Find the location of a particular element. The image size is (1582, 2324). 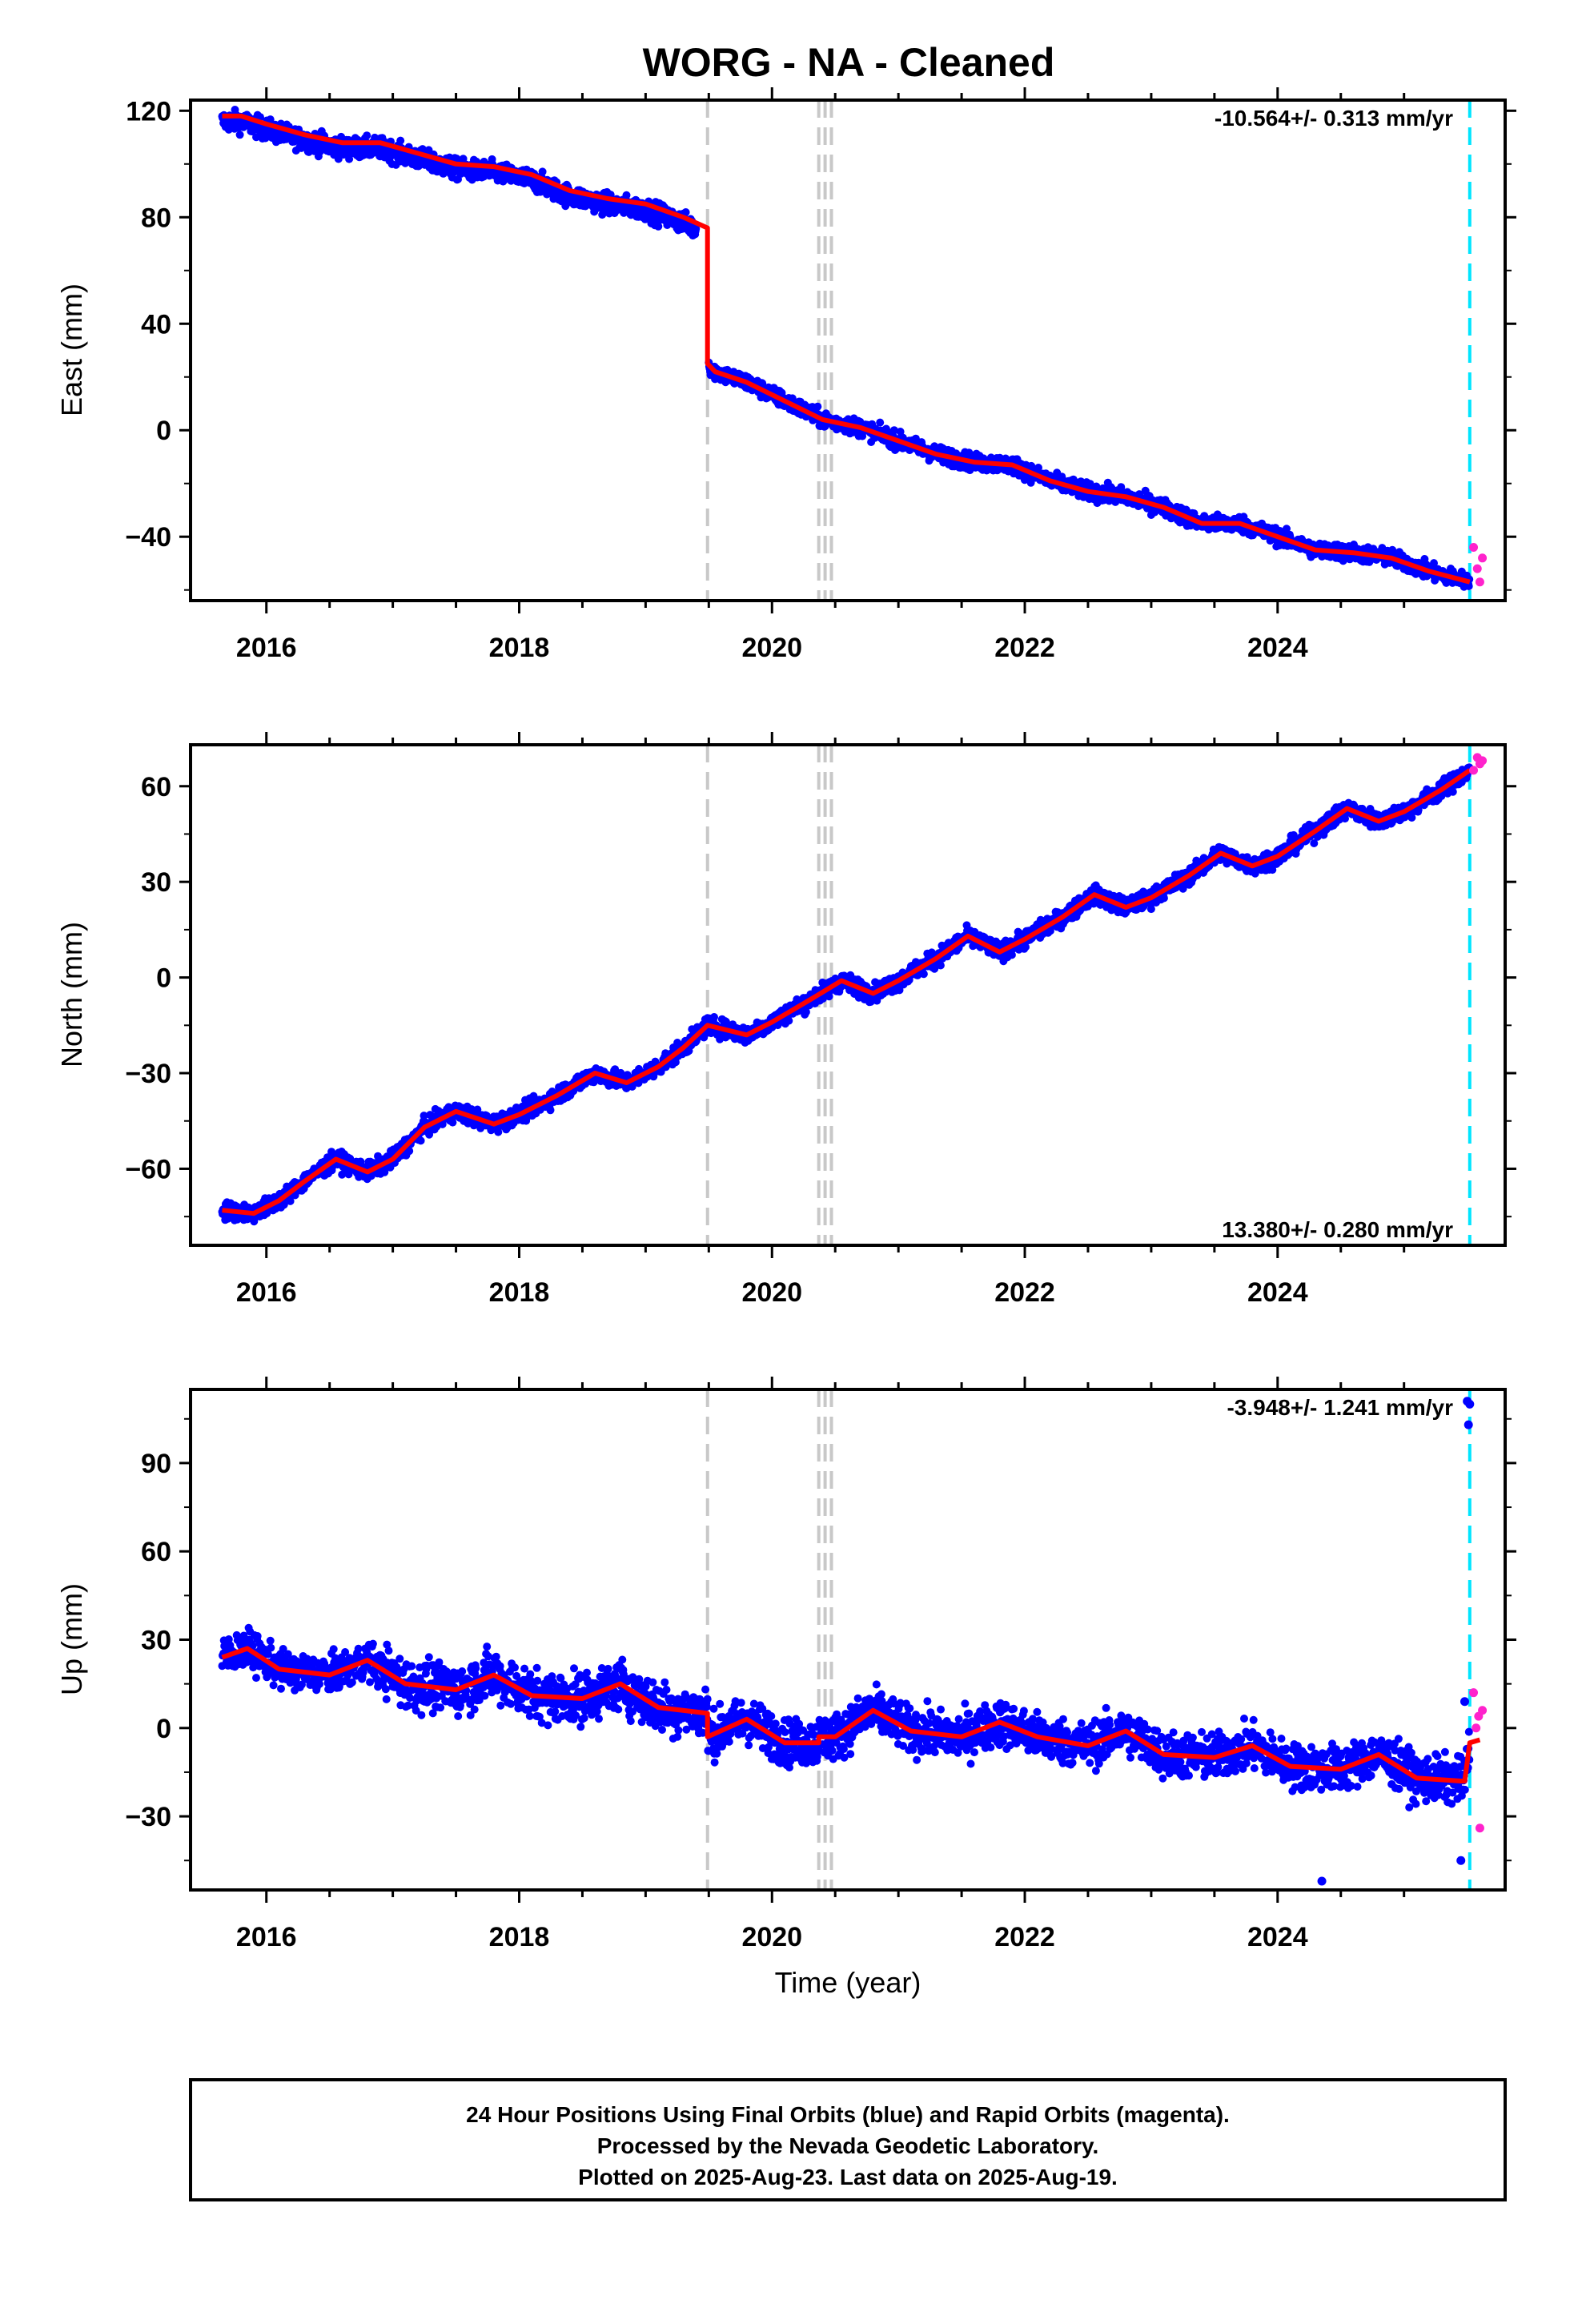

east-x-tick-label: 2022 is located at coordinates (1025, 648).